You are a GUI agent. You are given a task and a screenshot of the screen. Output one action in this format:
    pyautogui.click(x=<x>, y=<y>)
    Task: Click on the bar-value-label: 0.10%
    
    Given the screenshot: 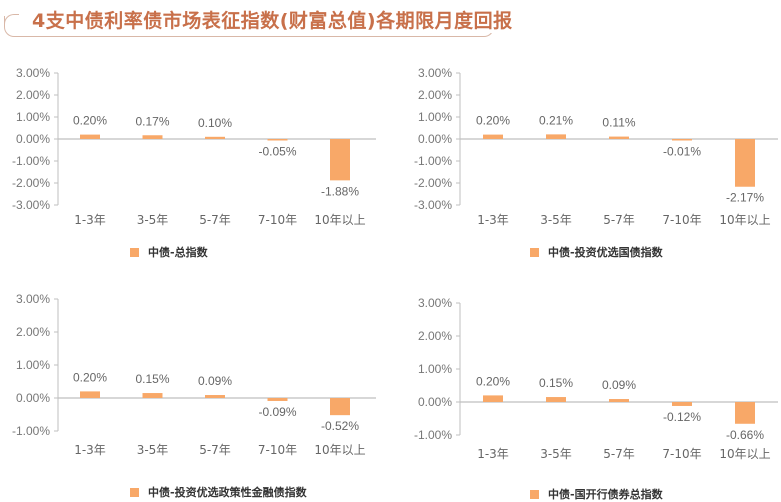 What is the action you would take?
    pyautogui.click(x=215, y=123)
    